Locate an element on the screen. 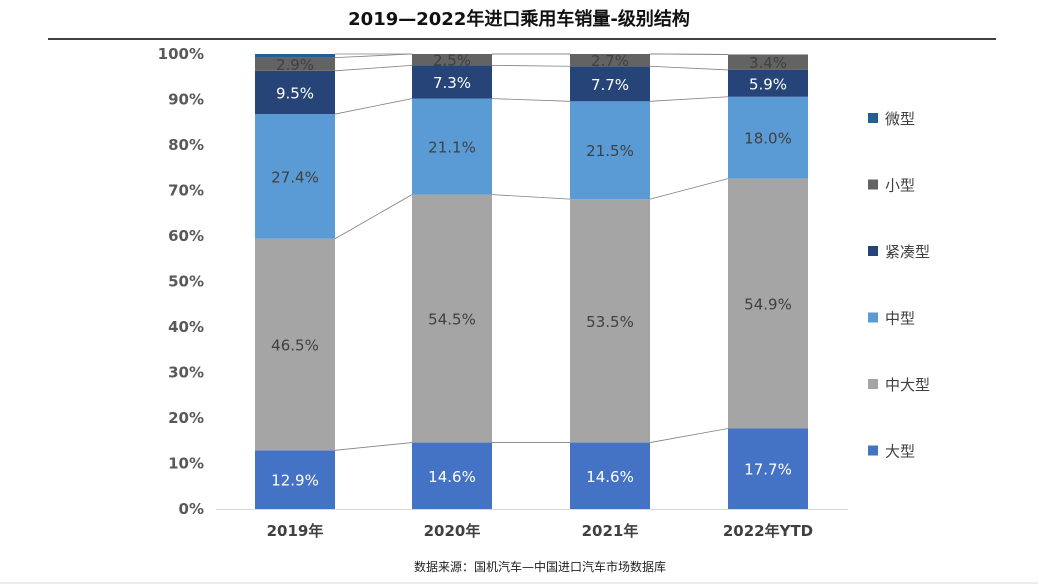 The height and width of the screenshot is (585, 1038). data-label: 27.4% is located at coordinates (295, 177).